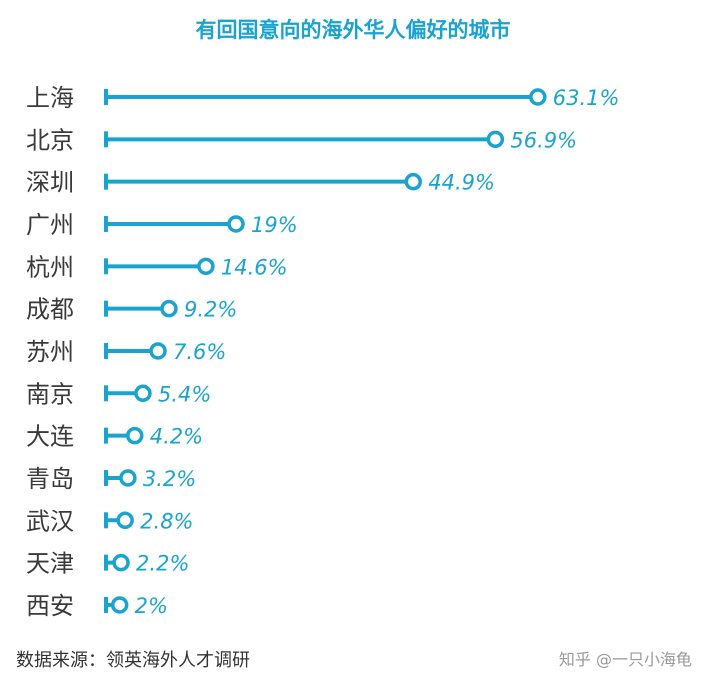 This screenshot has height=680, width=706. I want to click on value-label: 44.9%, so click(461, 183).